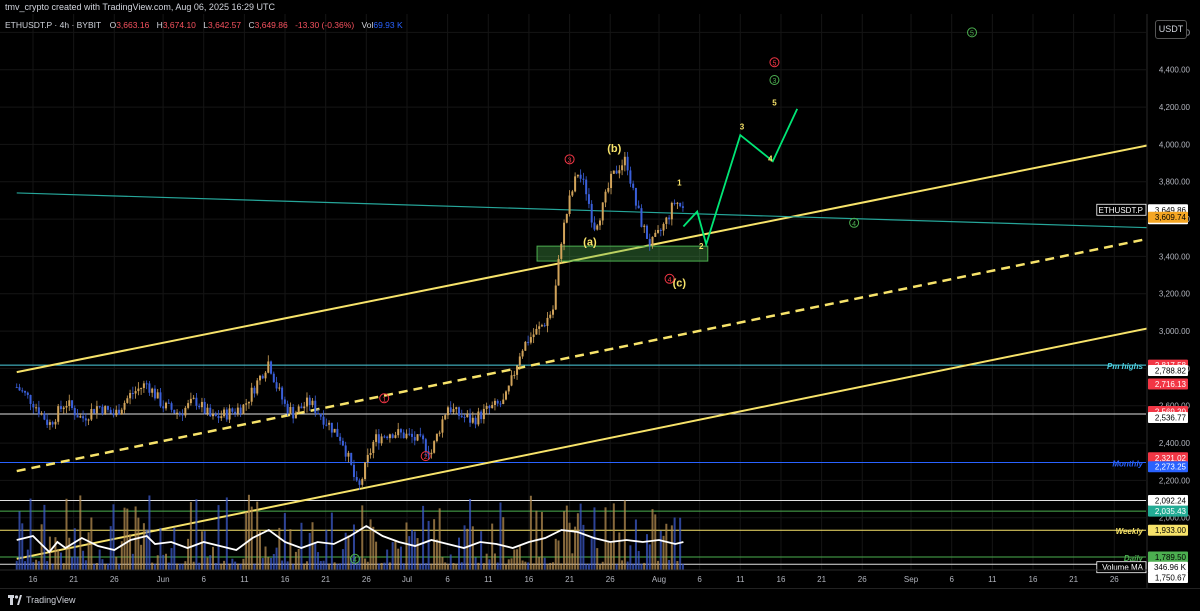 The image size is (1200, 611). What do you see at coordinates (271, 25) in the screenshot?
I see `close-value: 3,649.86` at bounding box center [271, 25].